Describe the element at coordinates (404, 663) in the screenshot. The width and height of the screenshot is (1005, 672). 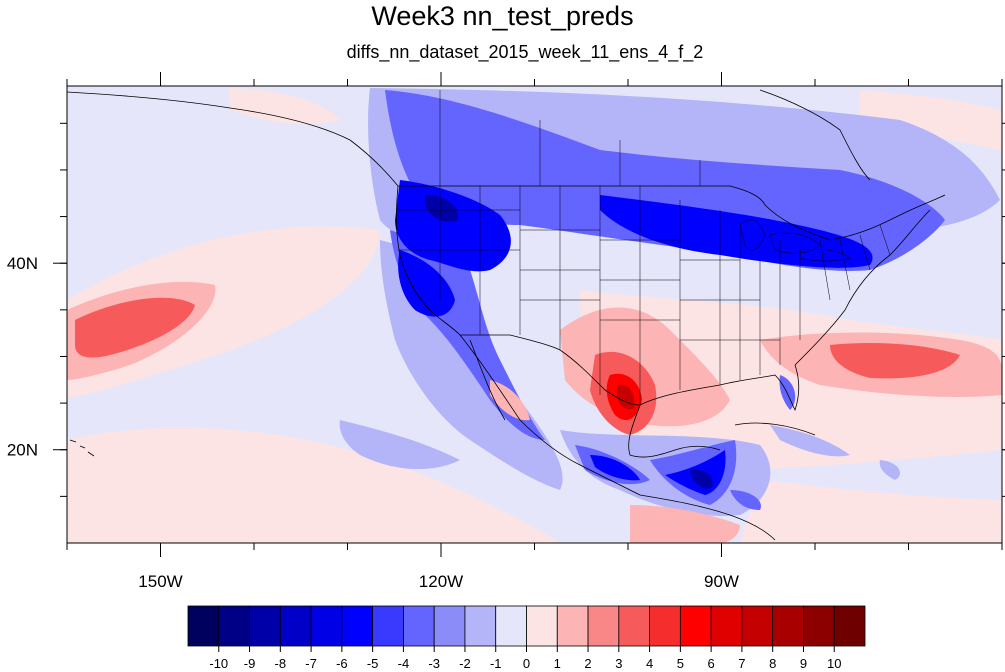
I see `colorbar-label: -4` at that location.